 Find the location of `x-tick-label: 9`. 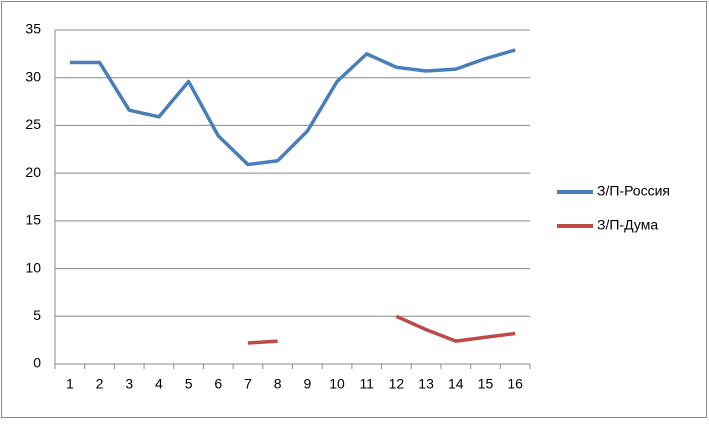

x-tick-label: 9 is located at coordinates (307, 384).